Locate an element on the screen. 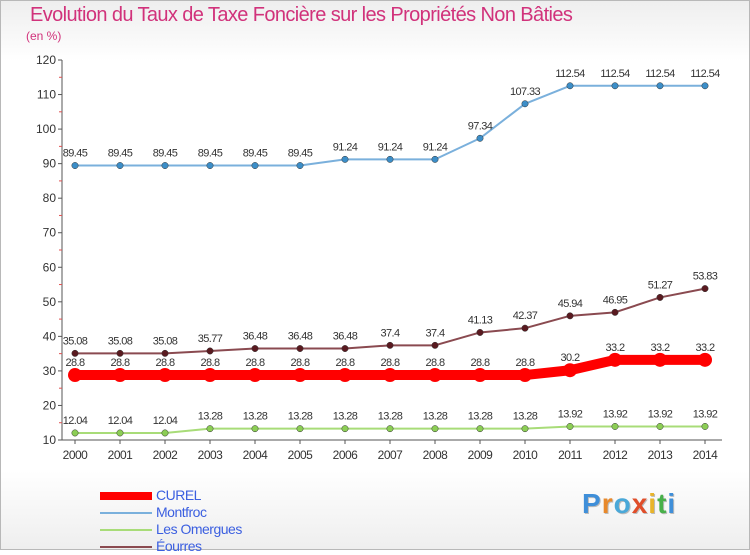 This screenshot has width=750, height=555. logo-letter: o is located at coordinates (622, 503).